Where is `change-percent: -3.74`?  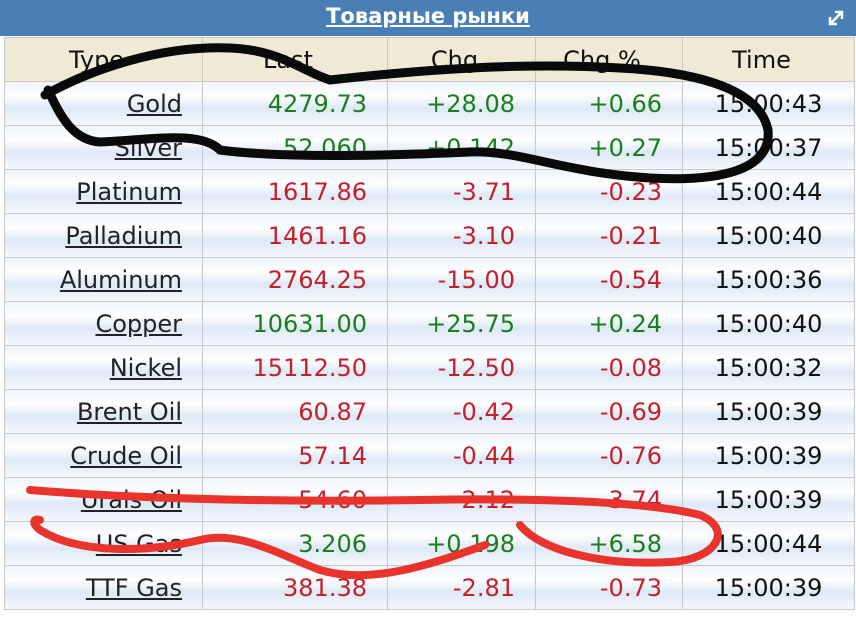
change-percent: -3.74 is located at coordinates (609, 499).